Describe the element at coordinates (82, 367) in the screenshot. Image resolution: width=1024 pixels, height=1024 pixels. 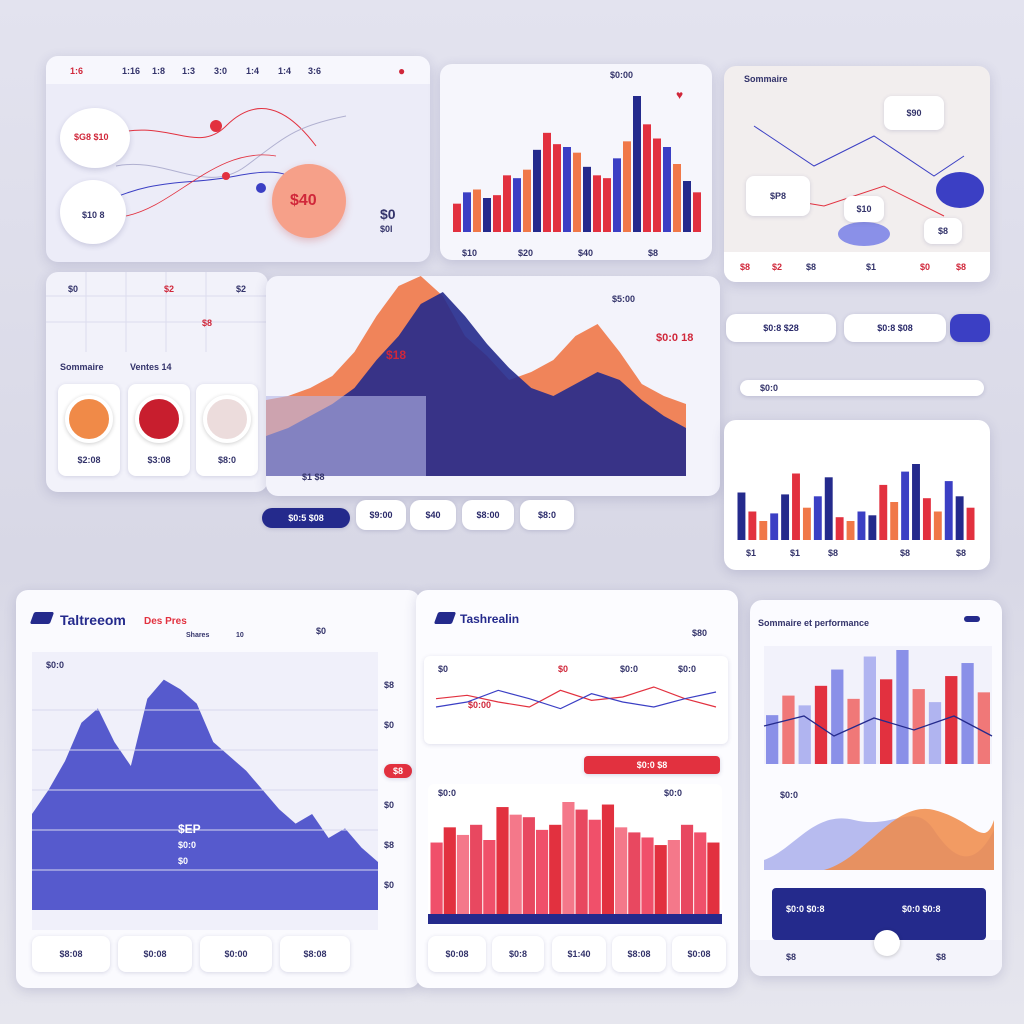
I see `caption: Sommaire` at that location.